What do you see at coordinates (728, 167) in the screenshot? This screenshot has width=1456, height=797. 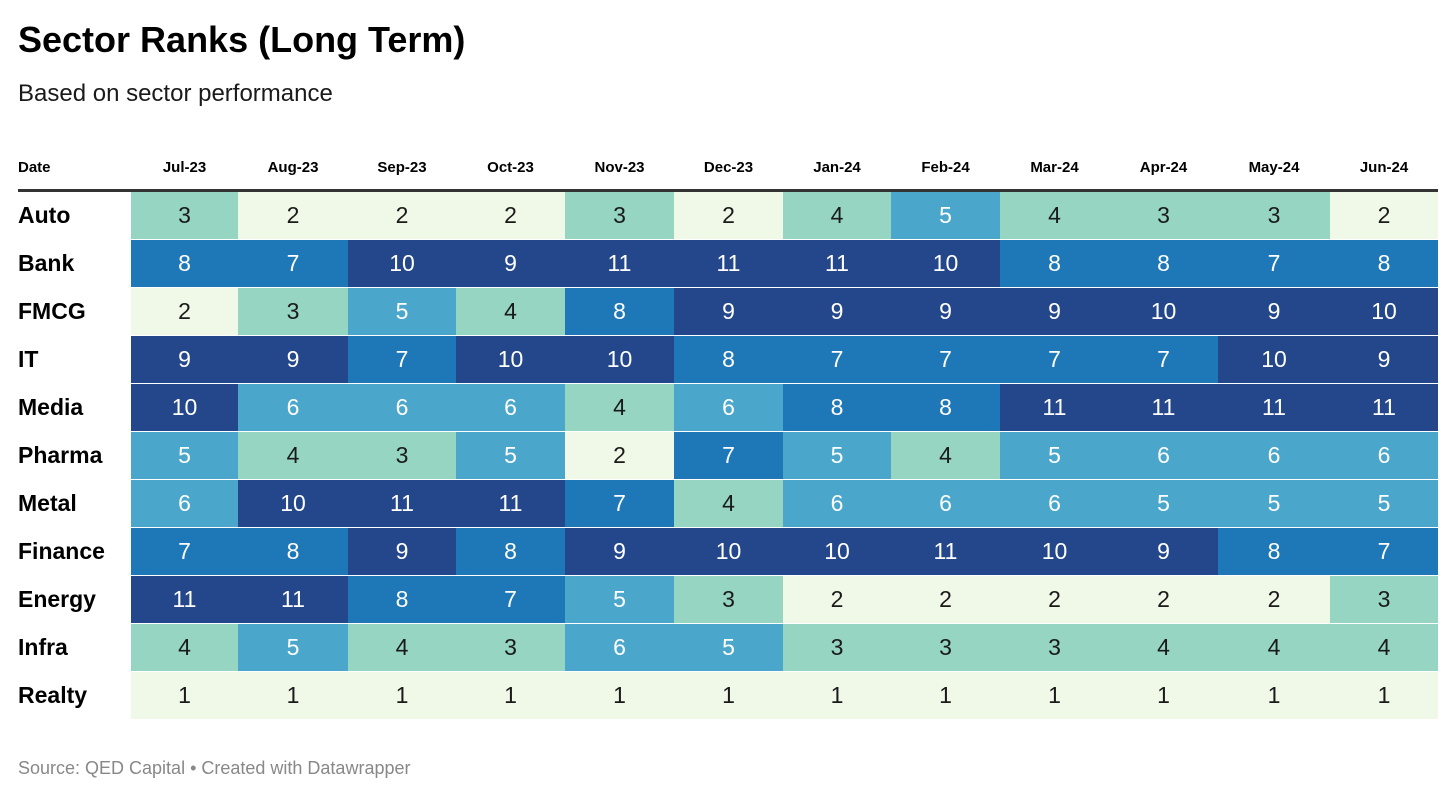 I see `column-header: Dec-23` at bounding box center [728, 167].